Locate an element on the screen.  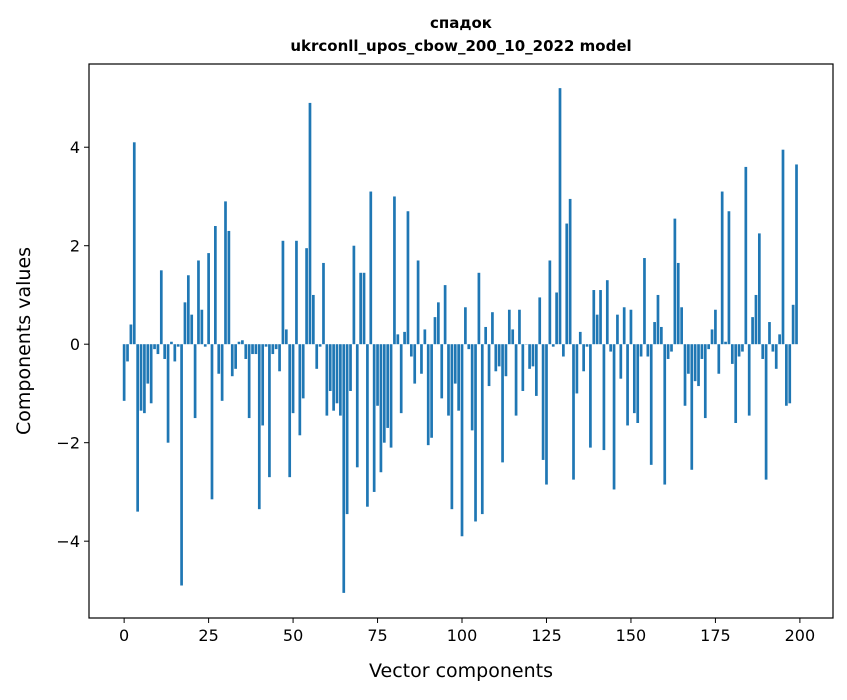
x-tick-label: 200 is located at coordinates (800, 635).